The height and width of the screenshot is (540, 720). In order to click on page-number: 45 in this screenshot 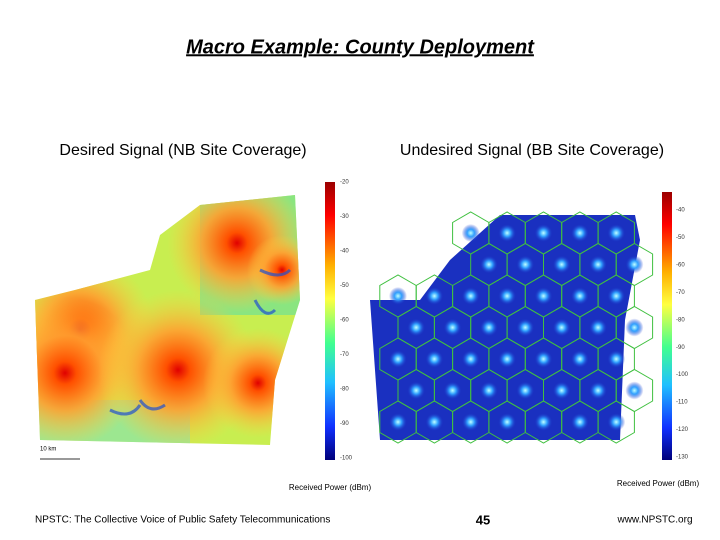, I will do `click(483, 519)`.